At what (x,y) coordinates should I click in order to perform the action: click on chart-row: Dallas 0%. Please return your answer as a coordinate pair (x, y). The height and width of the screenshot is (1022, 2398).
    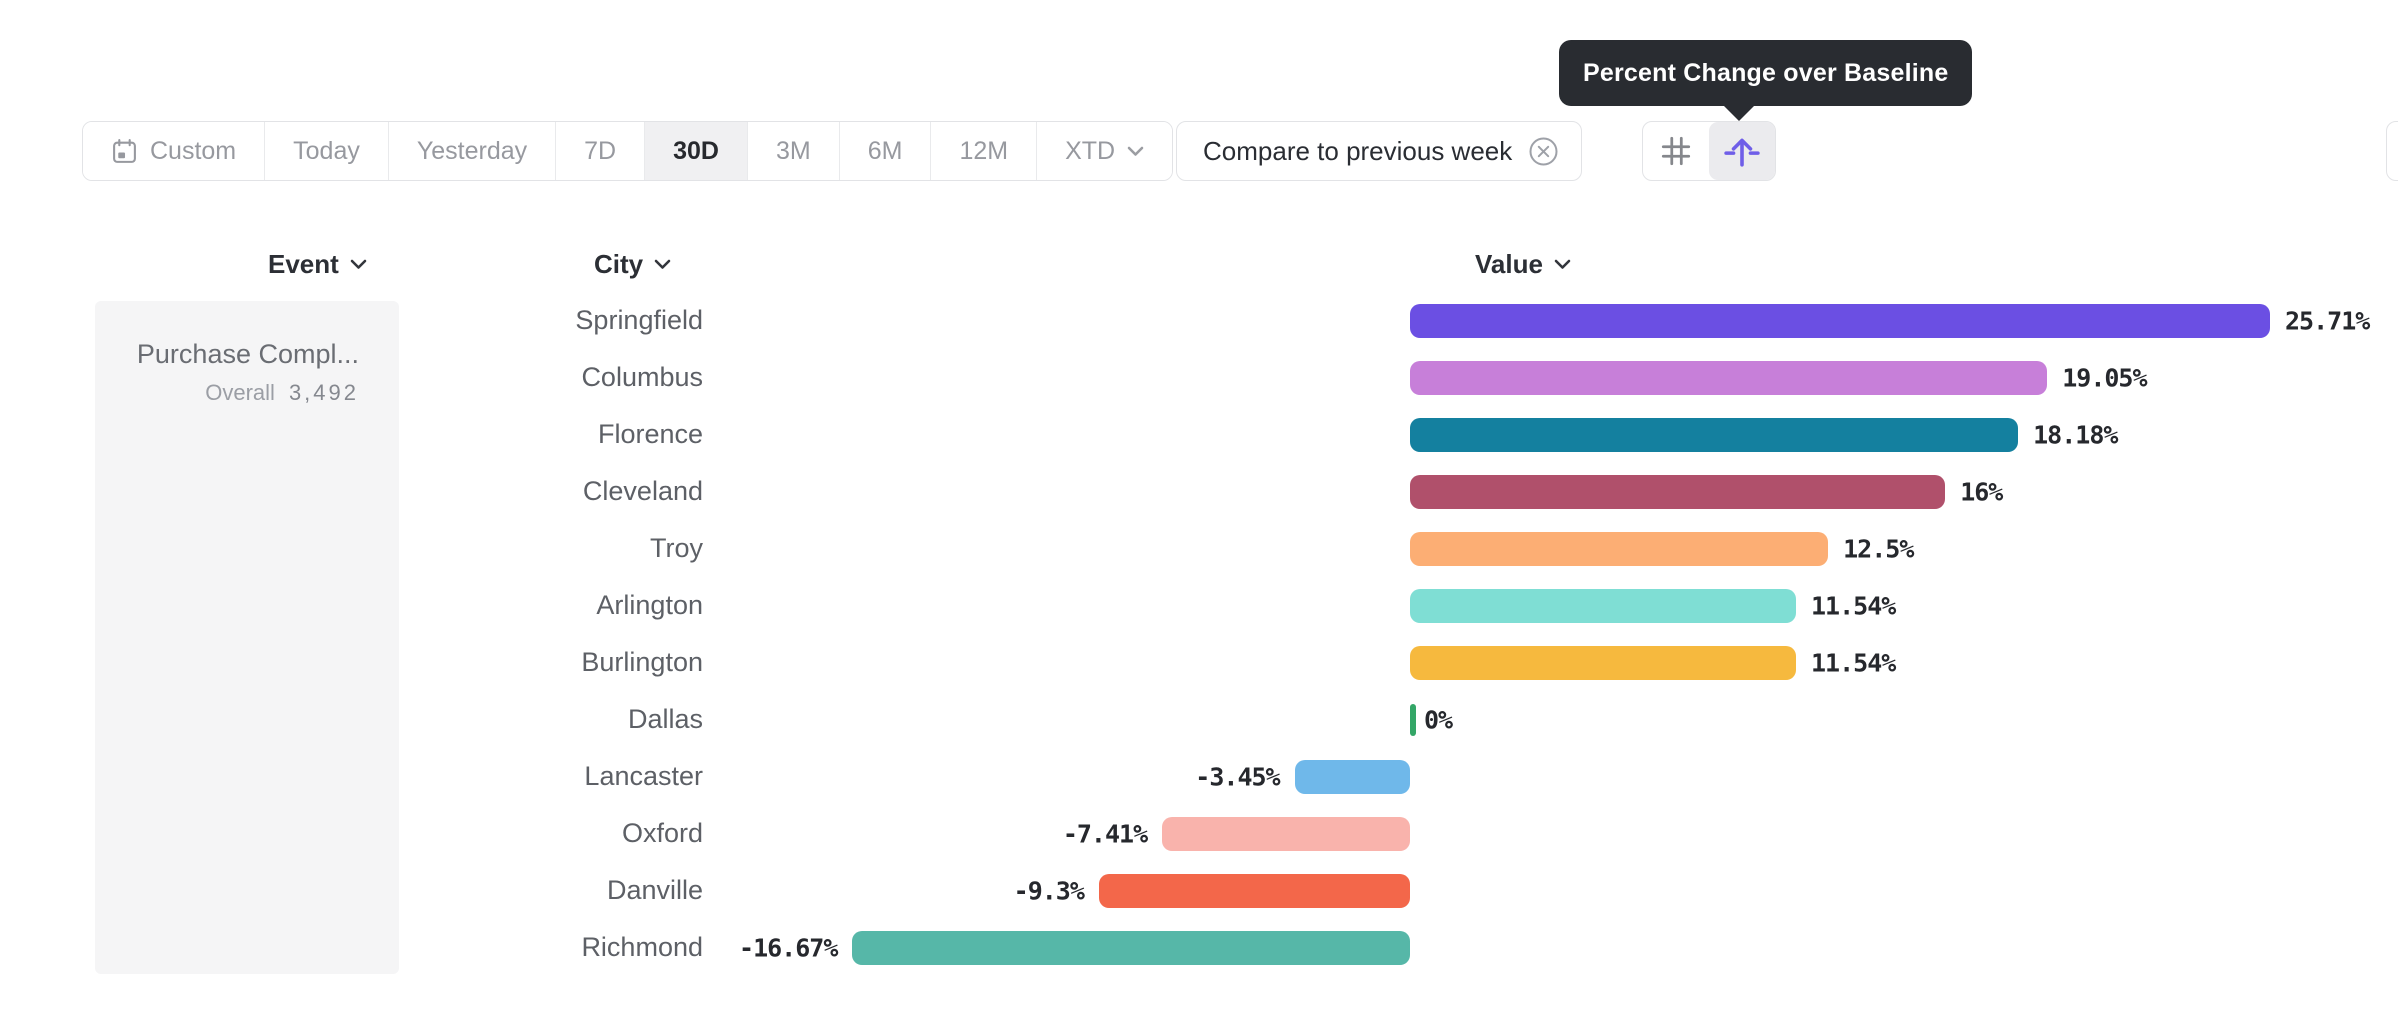
    Looking at the image, I should click on (1199, 719).